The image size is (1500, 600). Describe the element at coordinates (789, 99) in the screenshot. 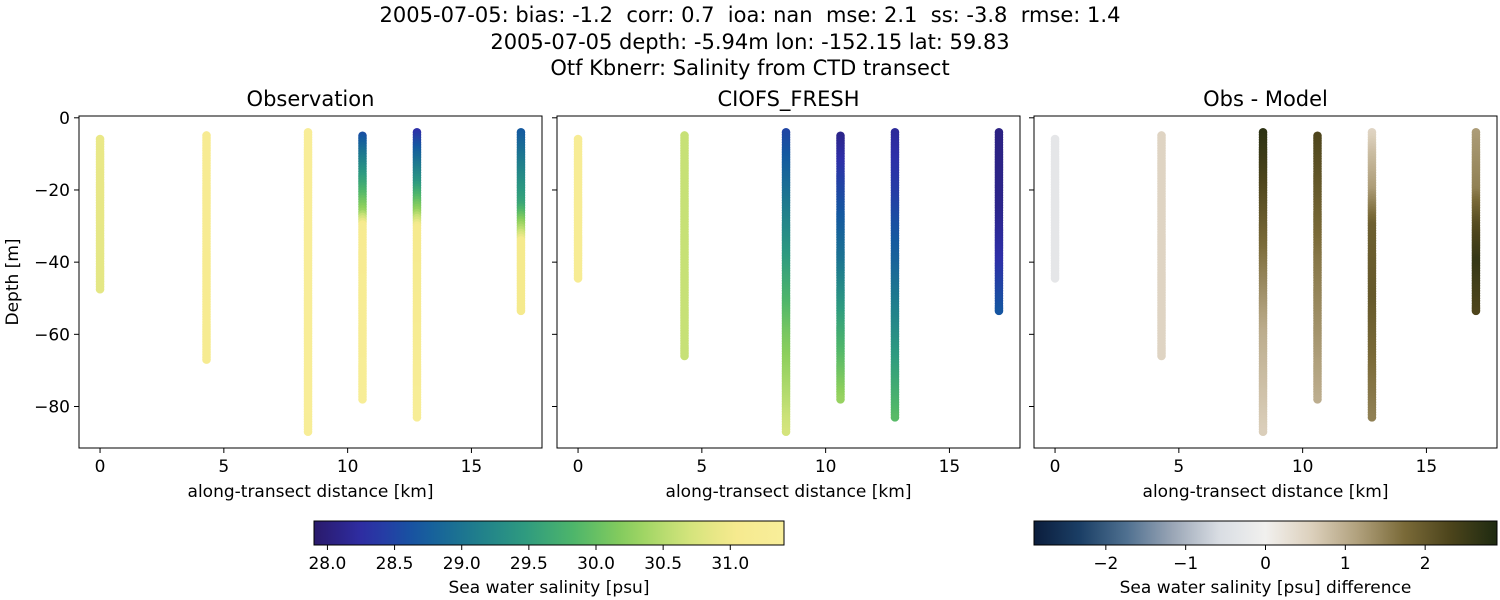

I see `panel-title: CIOFS_FRESH` at that location.